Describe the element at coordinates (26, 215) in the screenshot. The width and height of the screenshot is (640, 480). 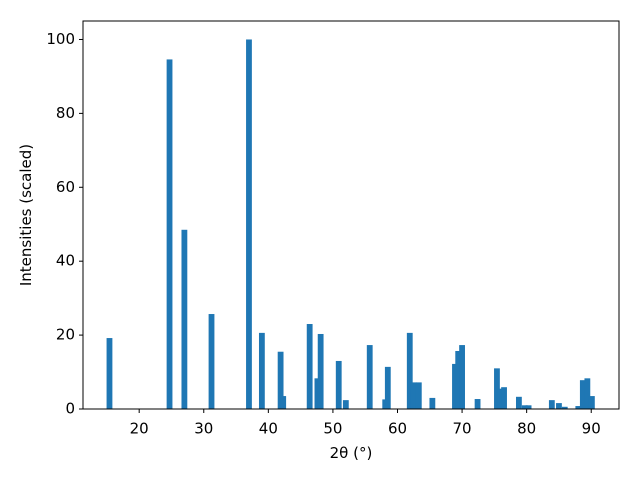
I see `y-axis-label: Intensities (scaled)` at that location.